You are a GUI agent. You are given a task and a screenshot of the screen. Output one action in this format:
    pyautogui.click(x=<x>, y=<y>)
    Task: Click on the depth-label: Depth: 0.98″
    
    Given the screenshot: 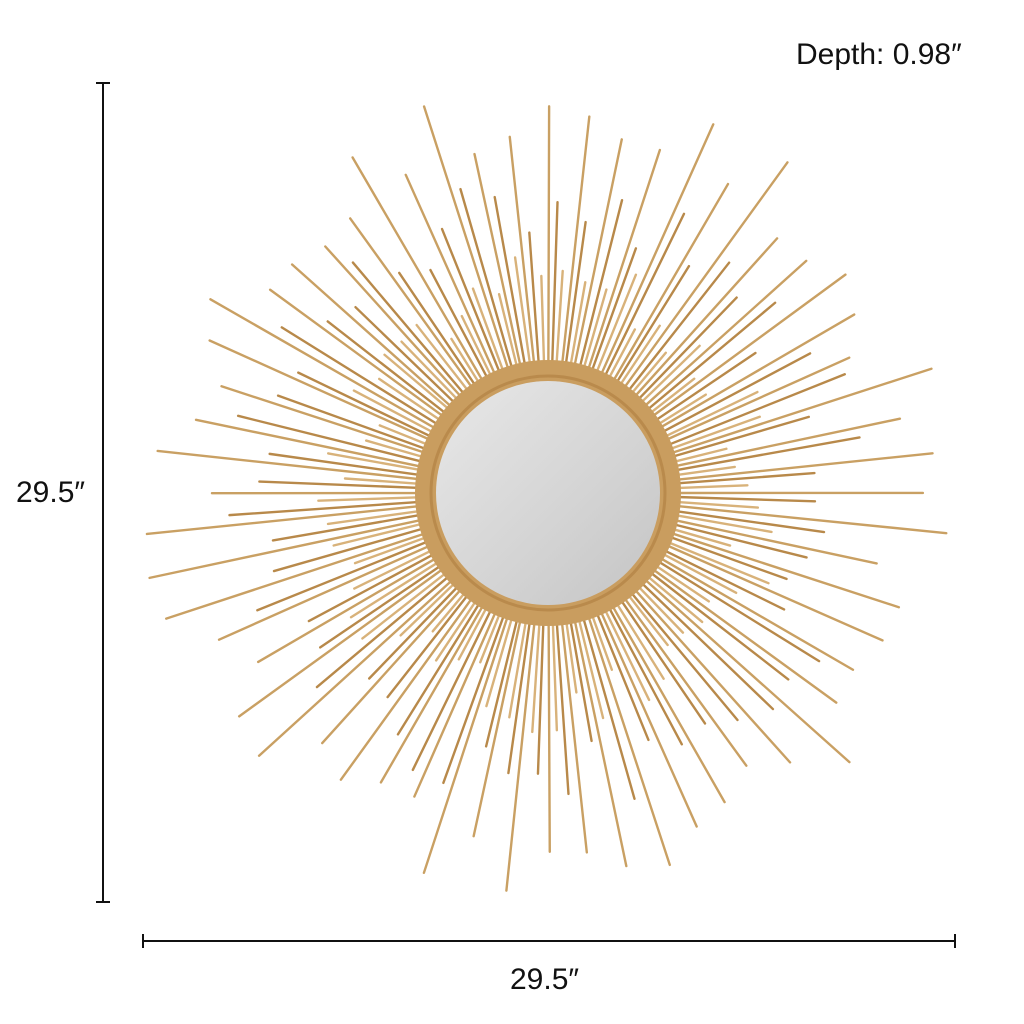 What is the action you would take?
    pyautogui.click(x=879, y=54)
    